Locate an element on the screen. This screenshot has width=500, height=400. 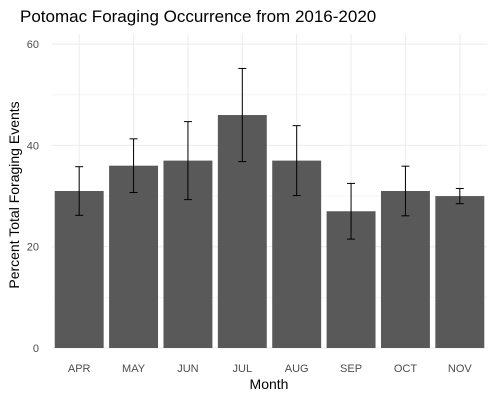
y-axis-title: Percent Total Foraging Events is located at coordinates (14, 194).